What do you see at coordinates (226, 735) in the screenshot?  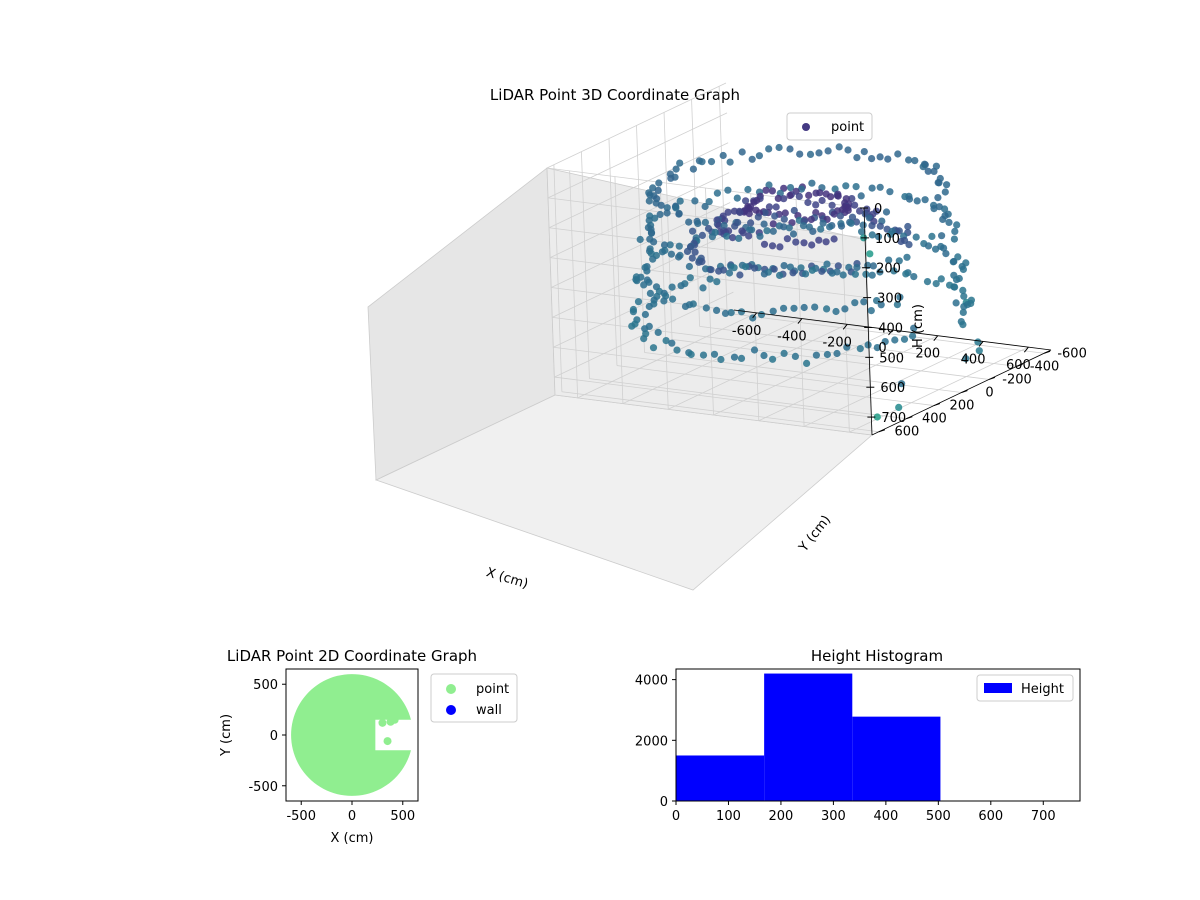 I see `y-axis-label-2d: Y (cm)` at bounding box center [226, 735].